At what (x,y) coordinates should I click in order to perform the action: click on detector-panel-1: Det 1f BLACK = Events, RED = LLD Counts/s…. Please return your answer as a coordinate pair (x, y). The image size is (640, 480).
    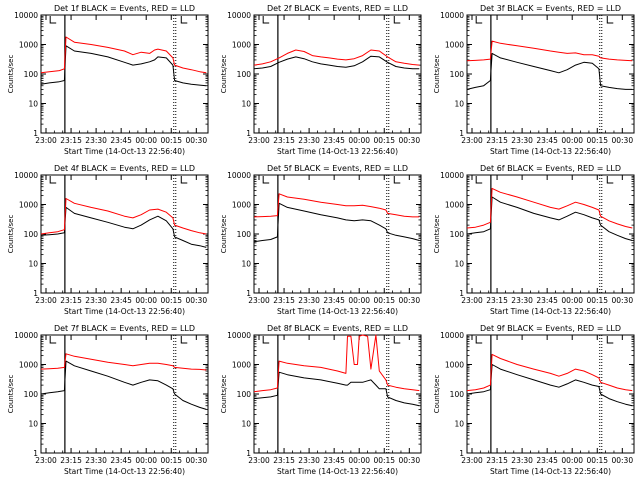
    Looking at the image, I should click on (108, 80).